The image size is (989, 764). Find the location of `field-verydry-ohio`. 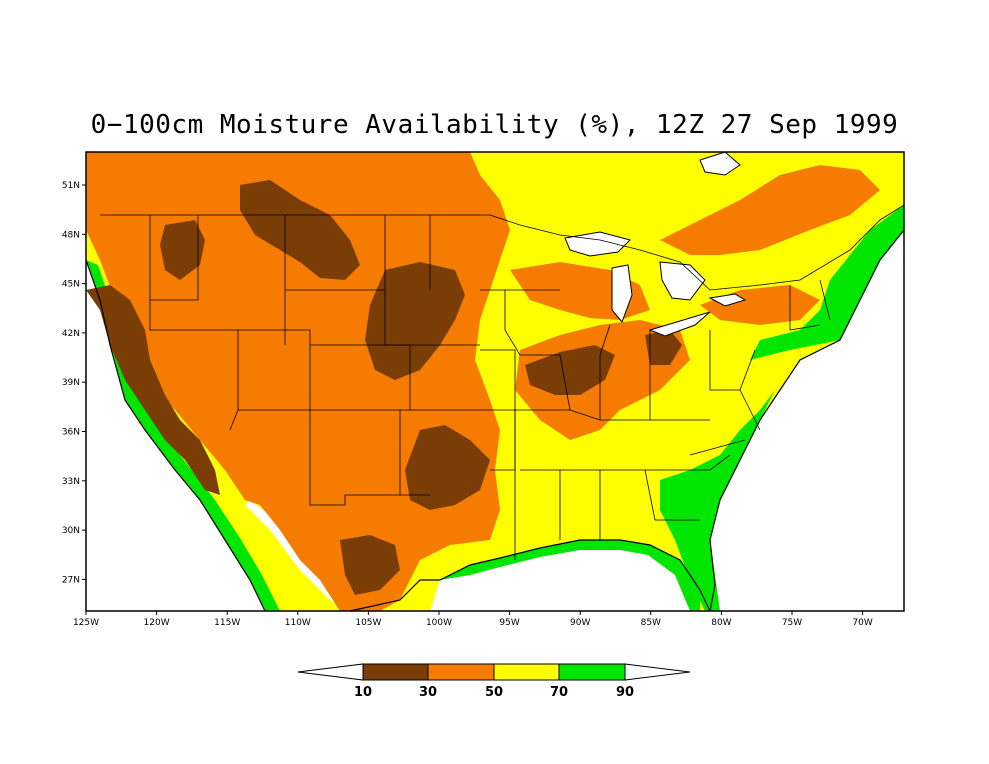

field-verydry-ohio is located at coordinates (663, 347).